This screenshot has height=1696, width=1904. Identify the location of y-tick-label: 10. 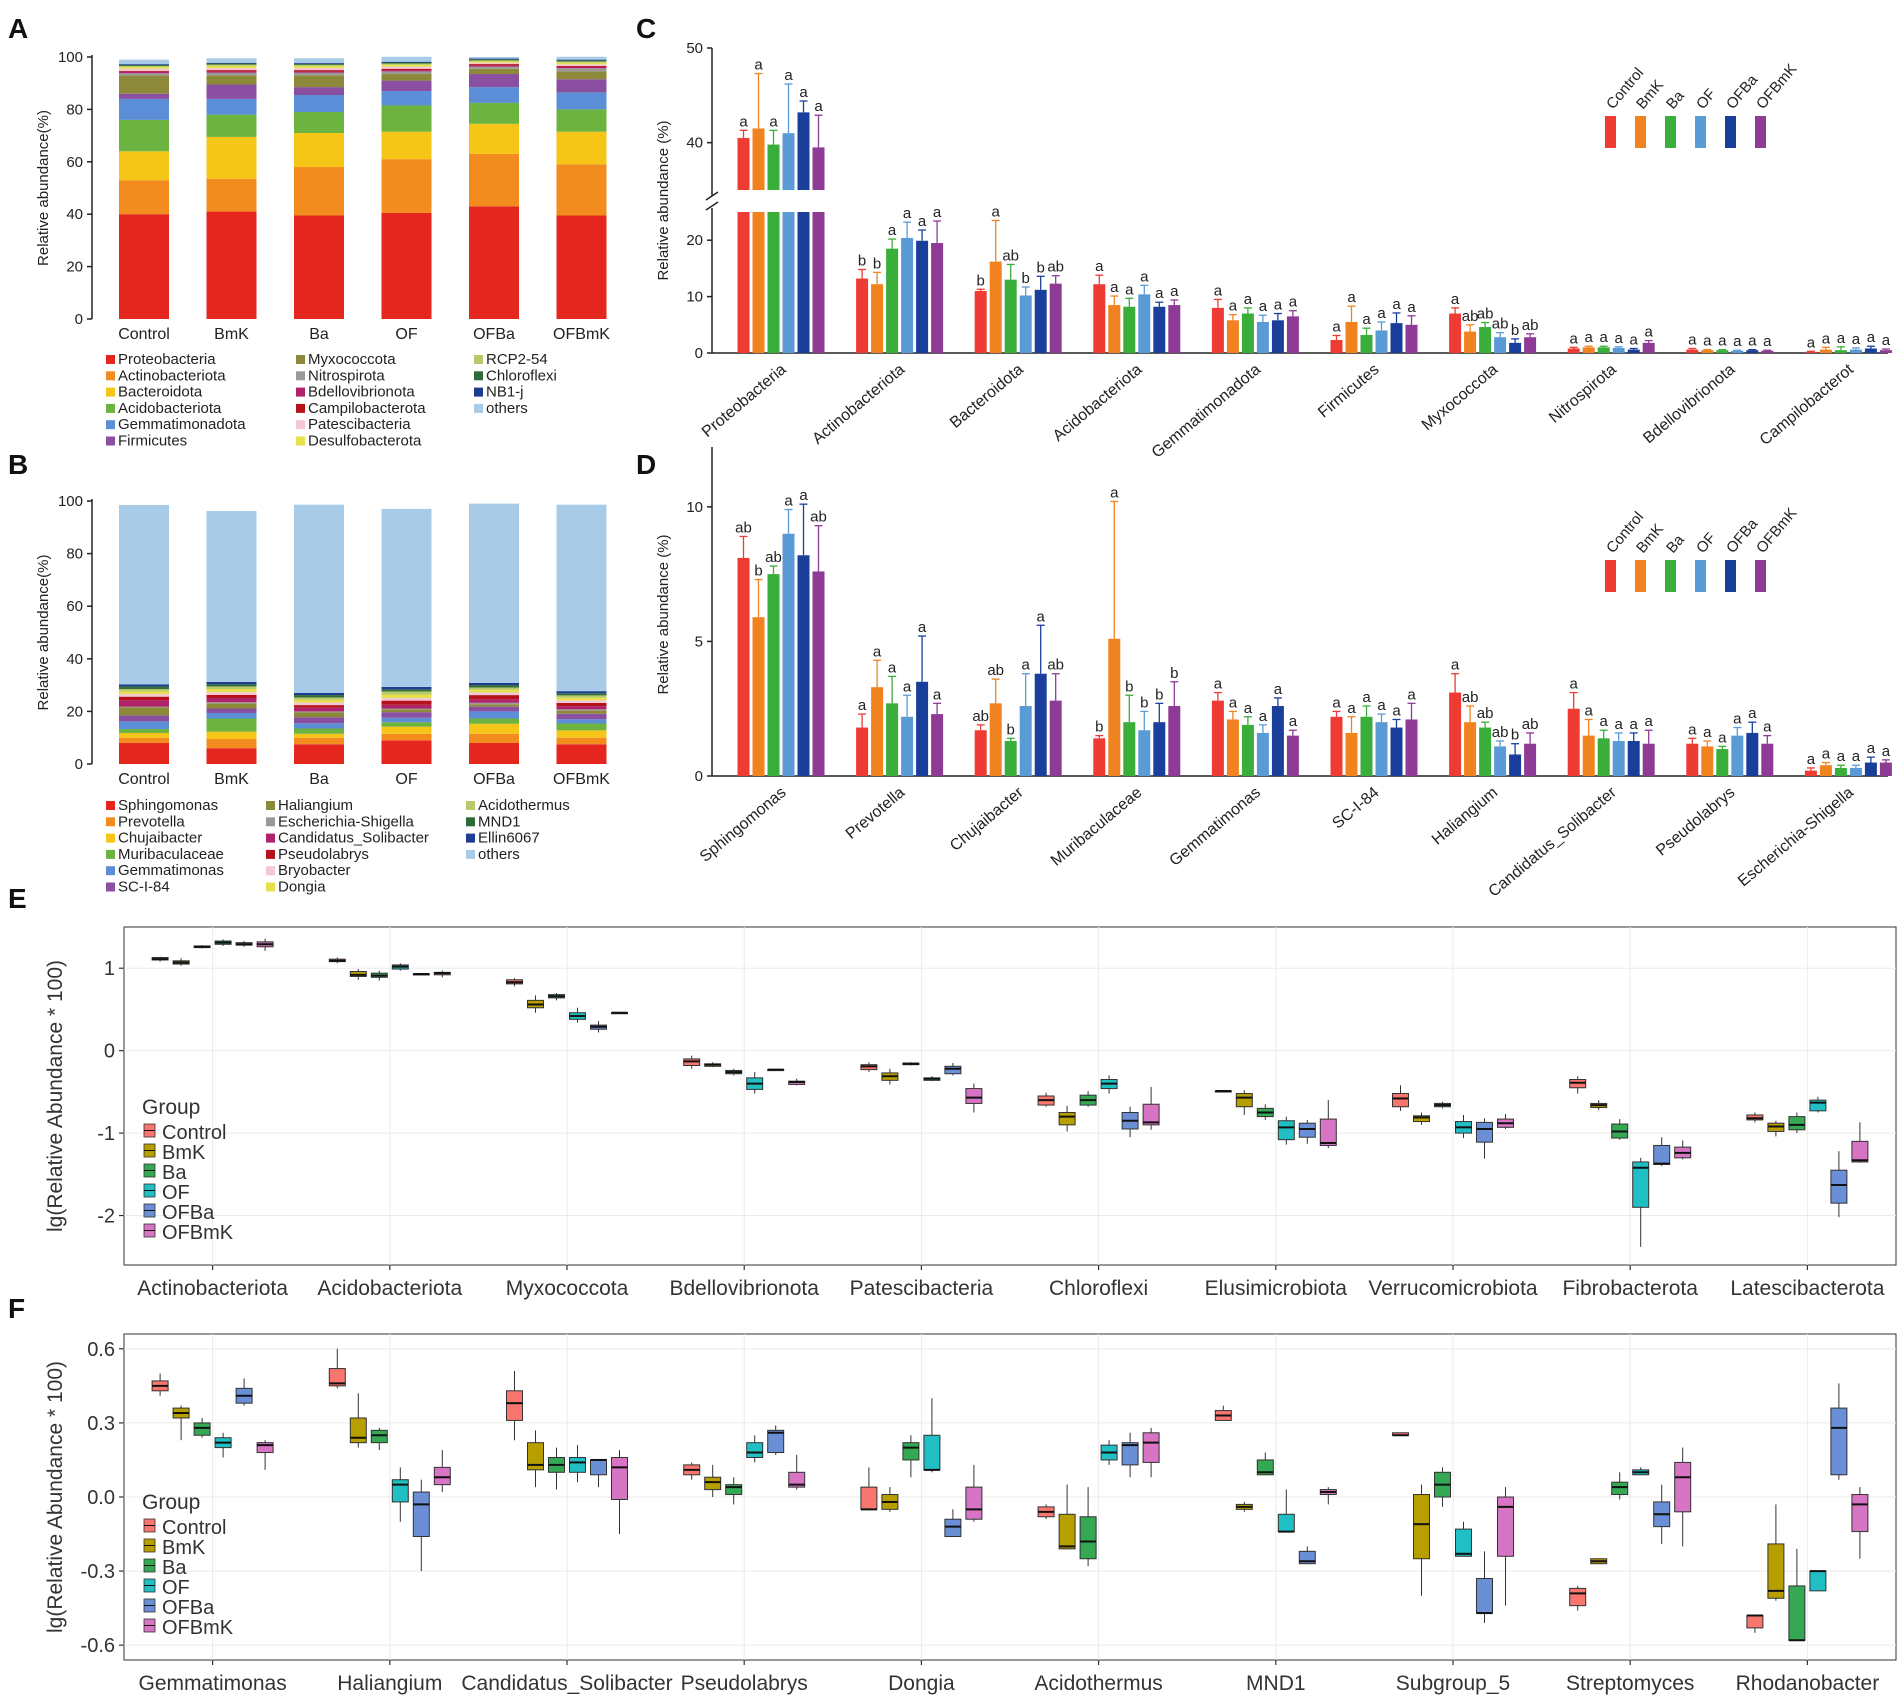
(694, 507).